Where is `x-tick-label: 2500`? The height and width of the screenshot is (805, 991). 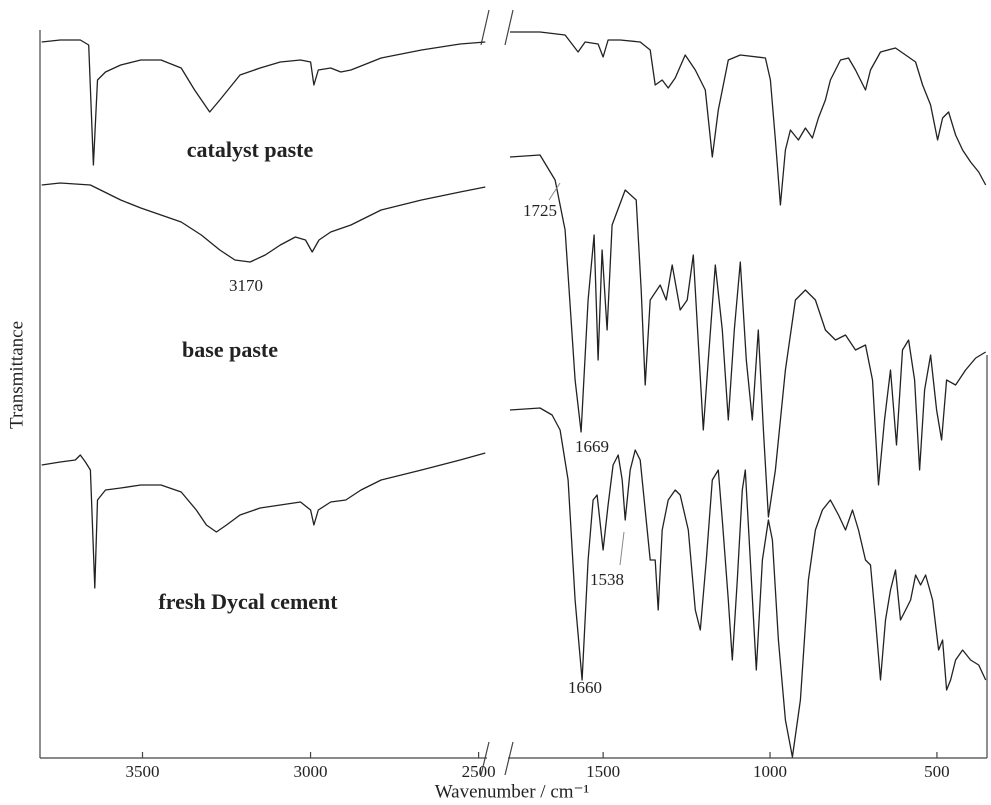 x-tick-label: 2500 is located at coordinates (479, 771).